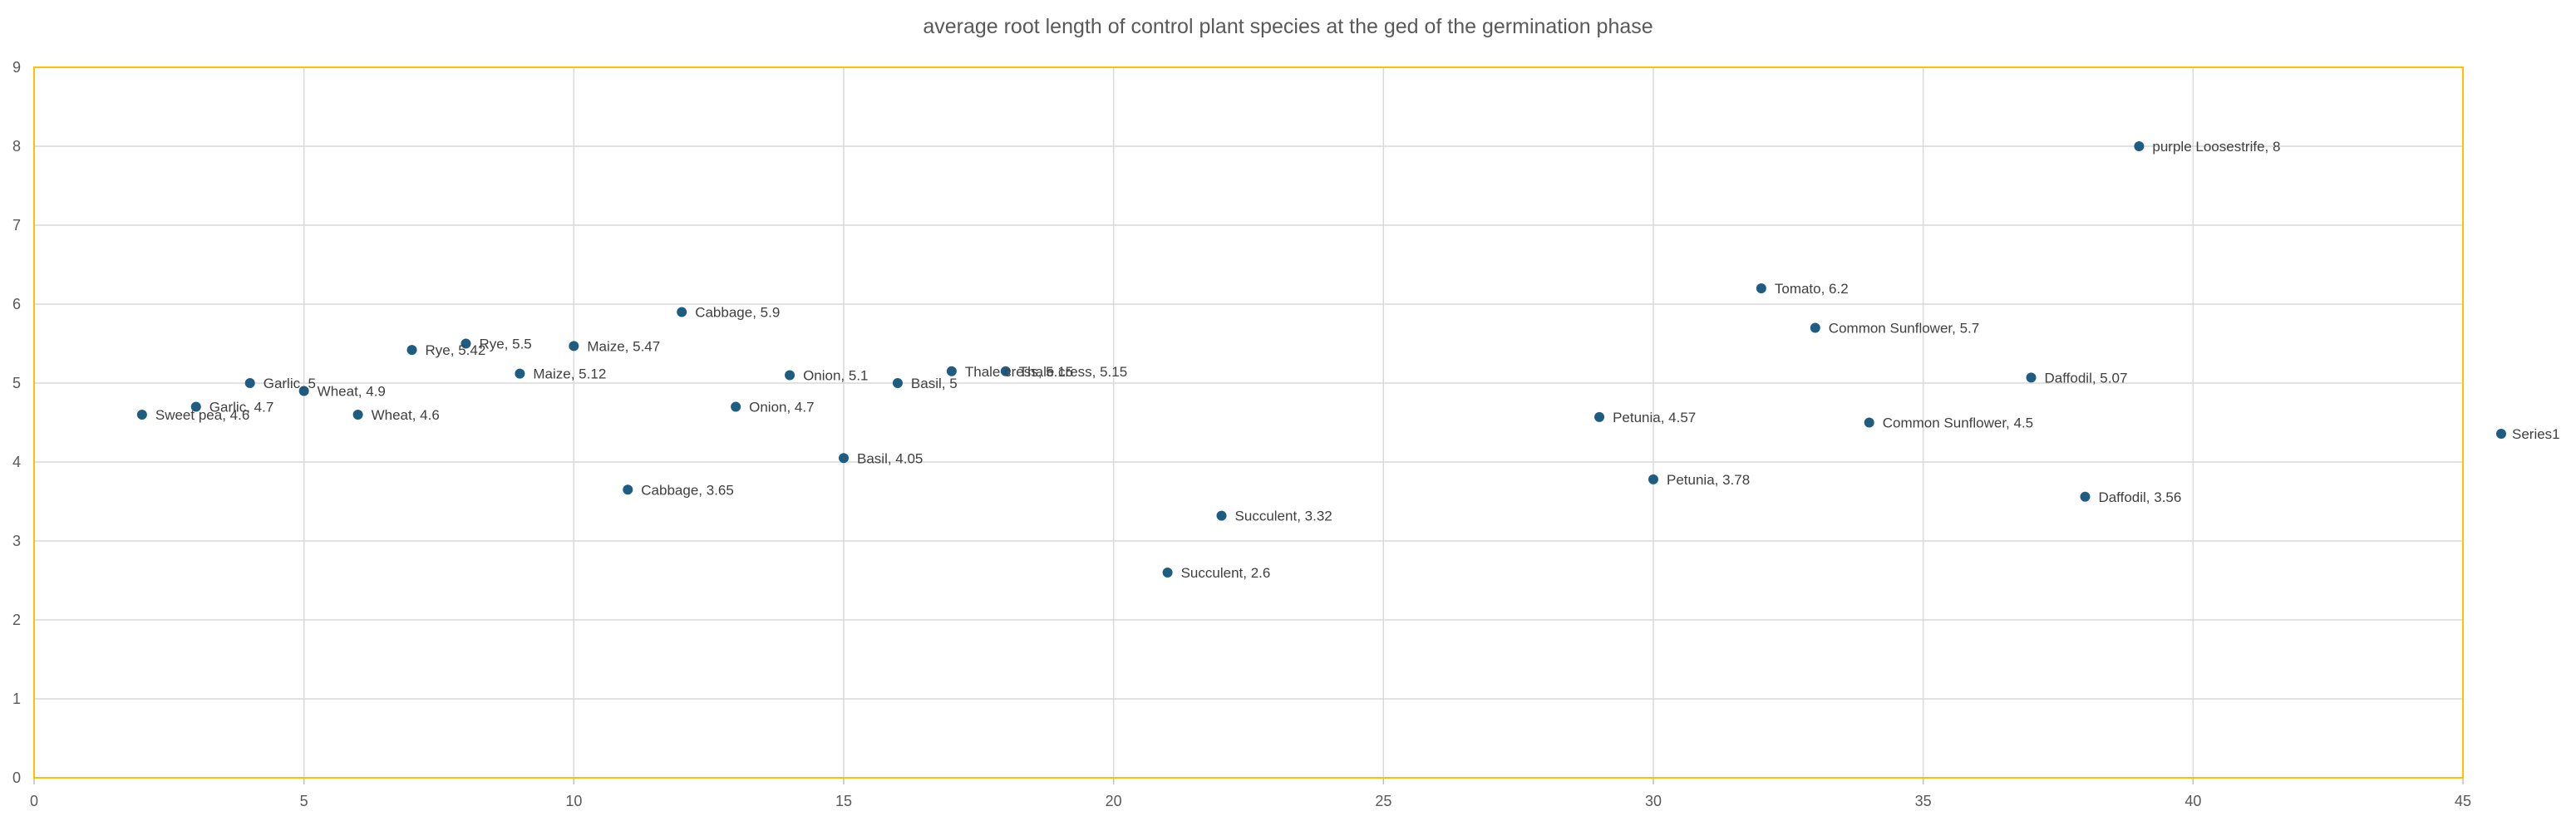  Describe the element at coordinates (2216, 147) in the screenshot. I see `data-label: purple Loosestrife, 8` at that location.